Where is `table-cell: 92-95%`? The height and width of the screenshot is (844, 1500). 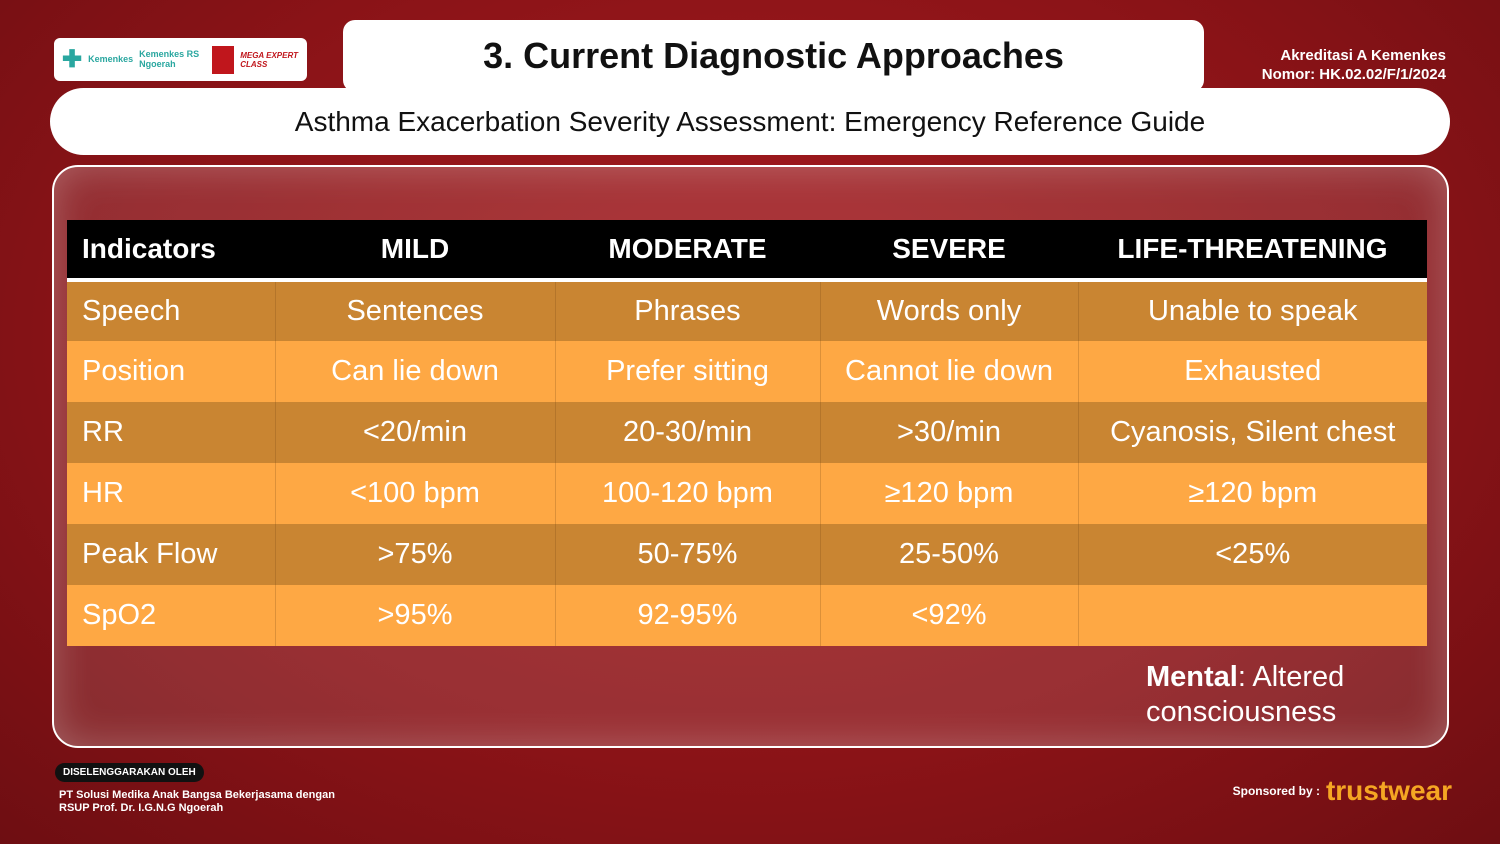 table-cell: 92-95% is located at coordinates (687, 615).